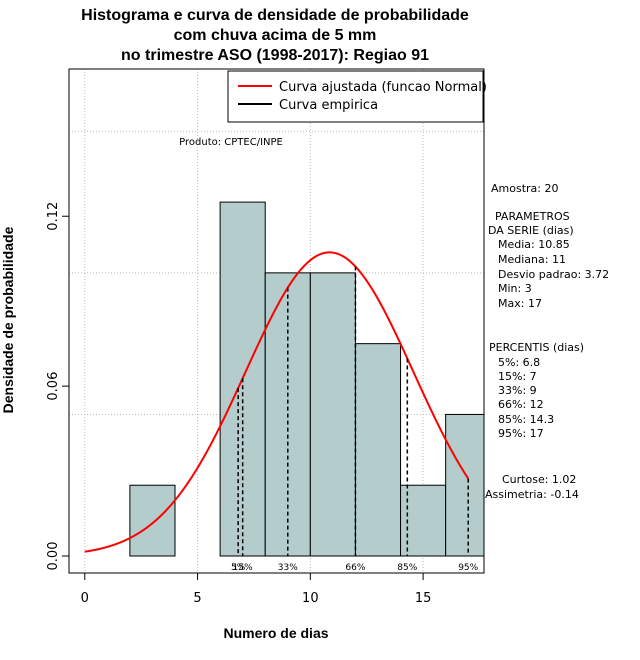  What do you see at coordinates (517, 390) in the screenshot?
I see `percentile-33: 33%: 9` at bounding box center [517, 390].